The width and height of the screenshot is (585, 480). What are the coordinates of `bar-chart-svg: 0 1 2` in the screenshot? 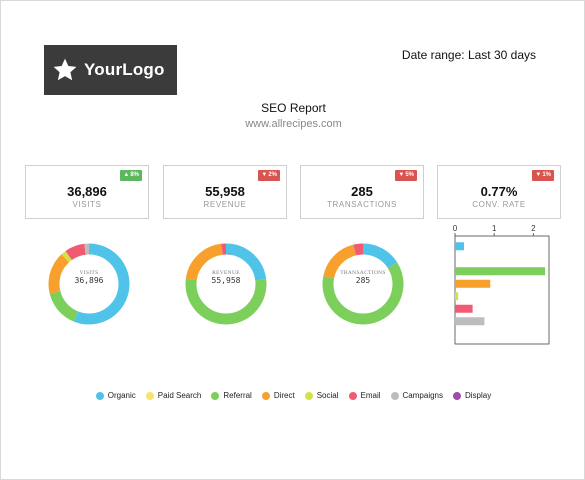 It's located at (501, 284).